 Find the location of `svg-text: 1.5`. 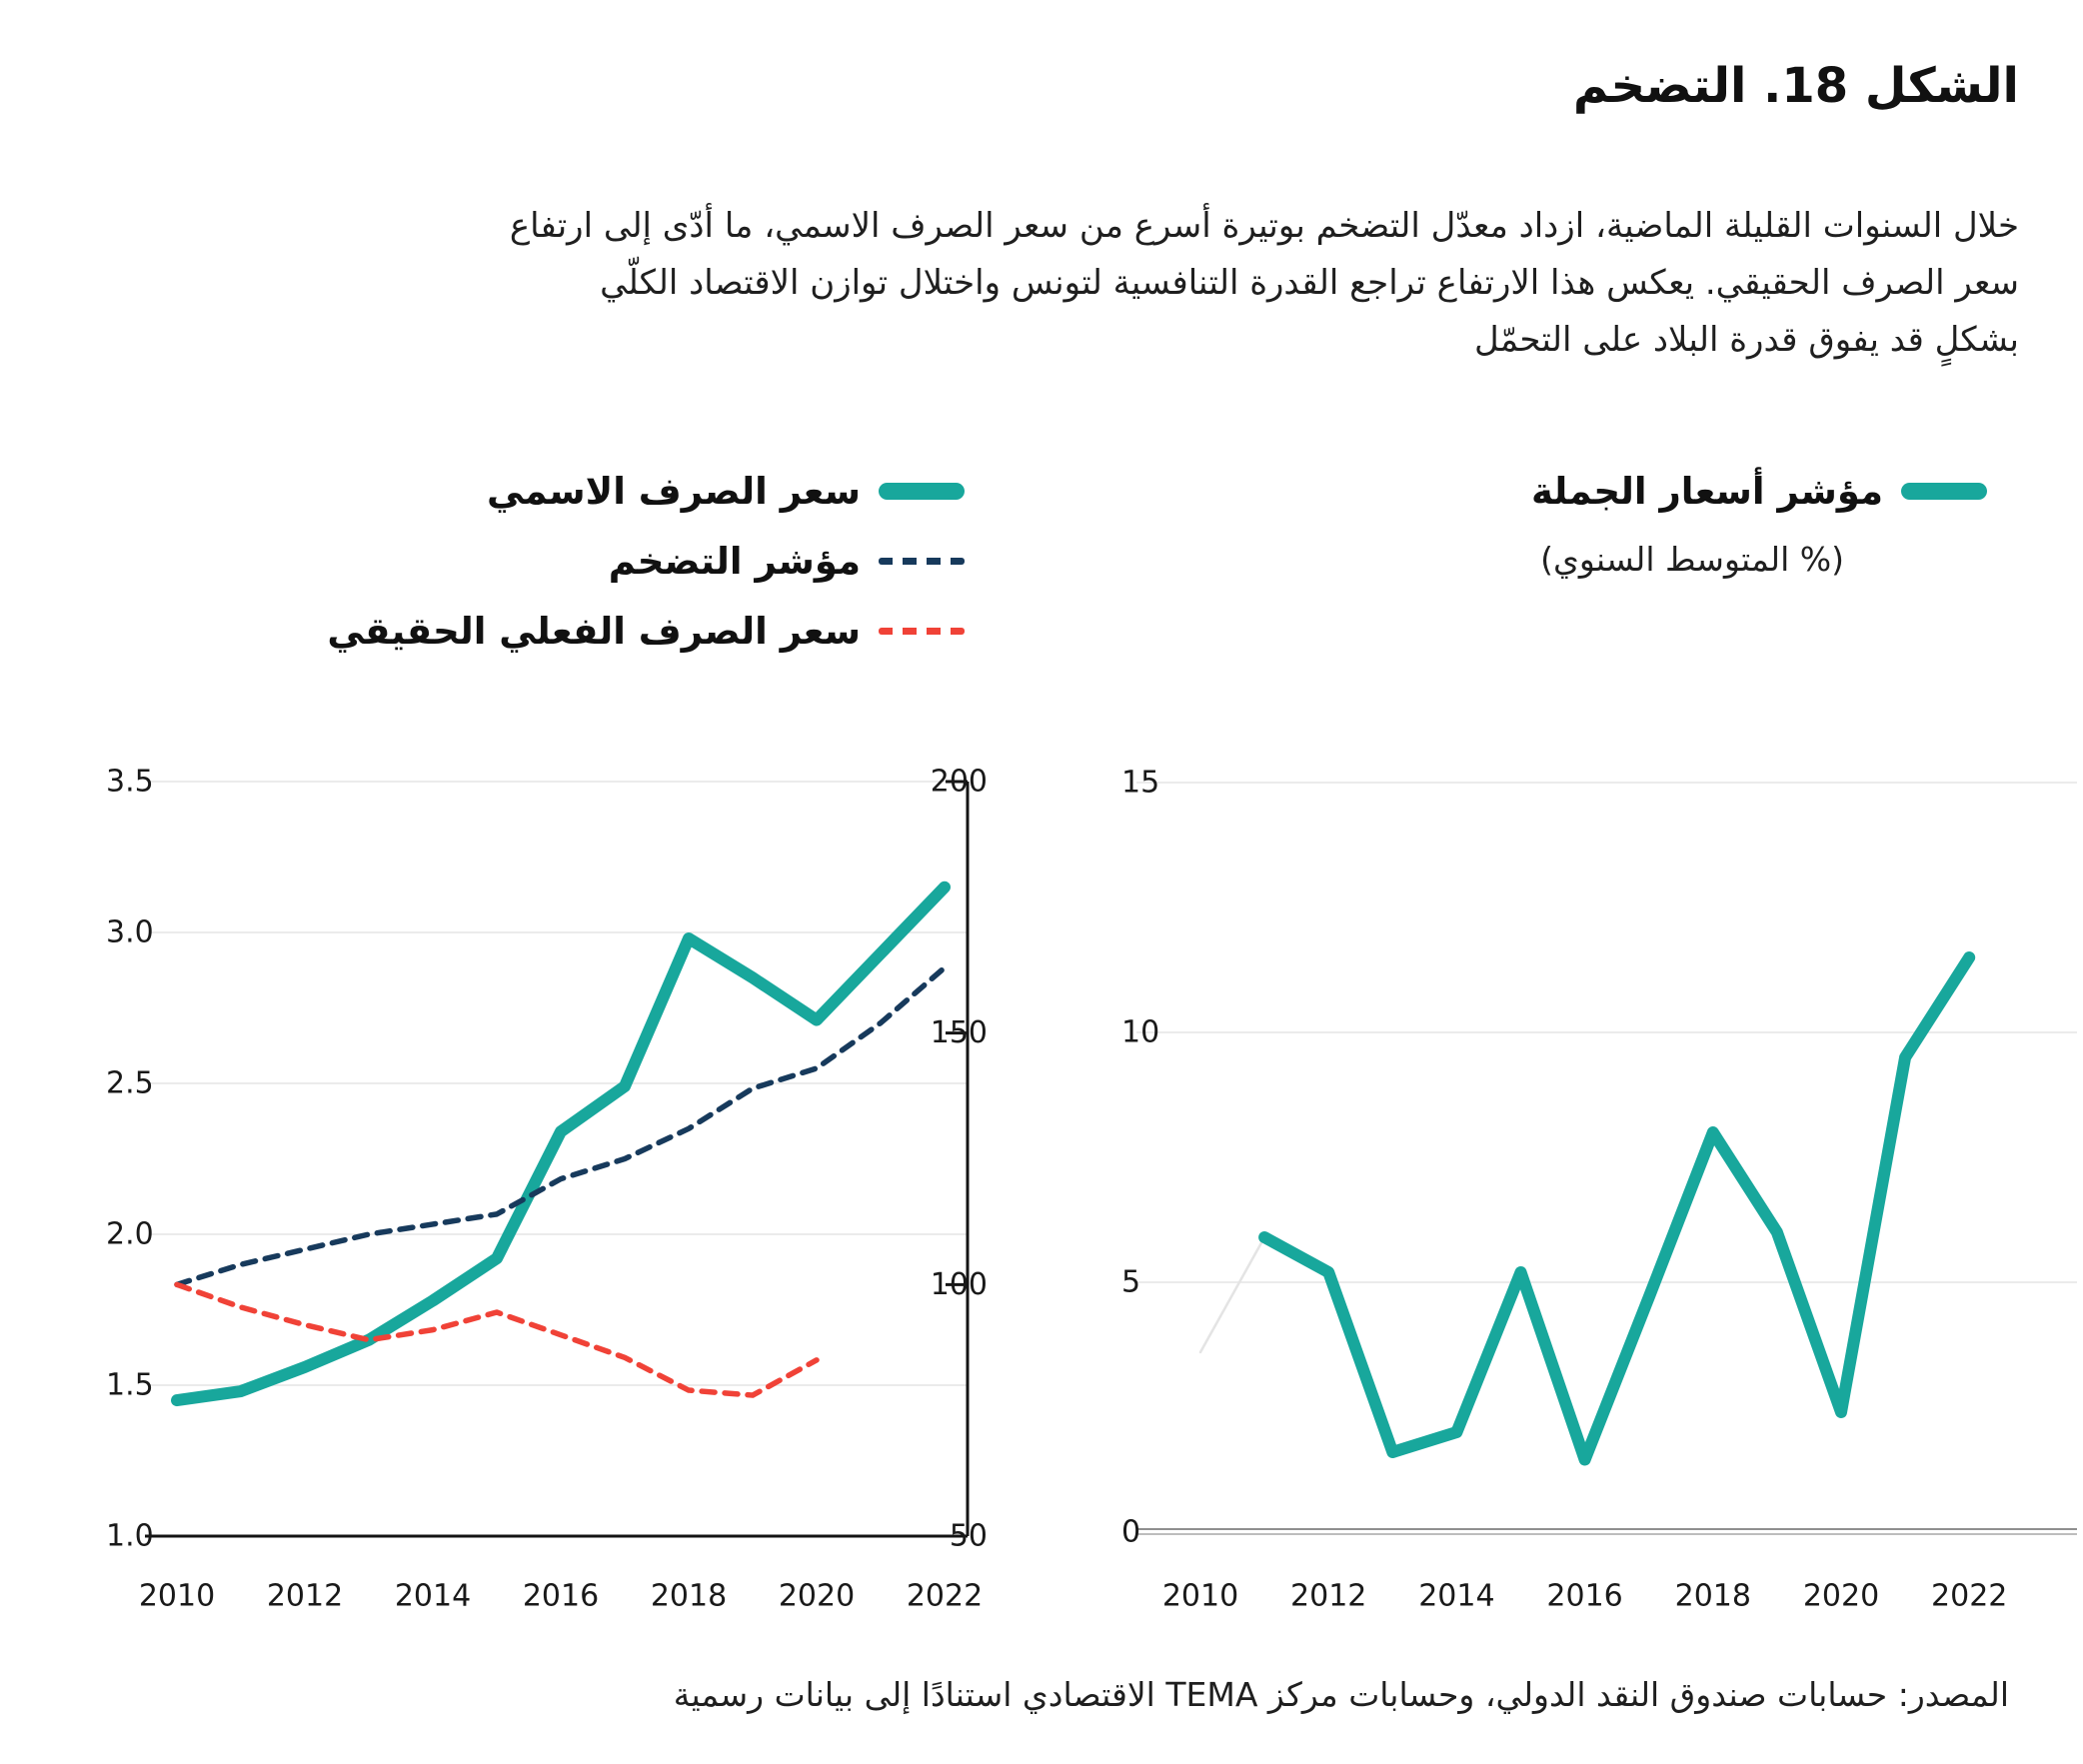

svg-text: 1.5 is located at coordinates (130, 1386).